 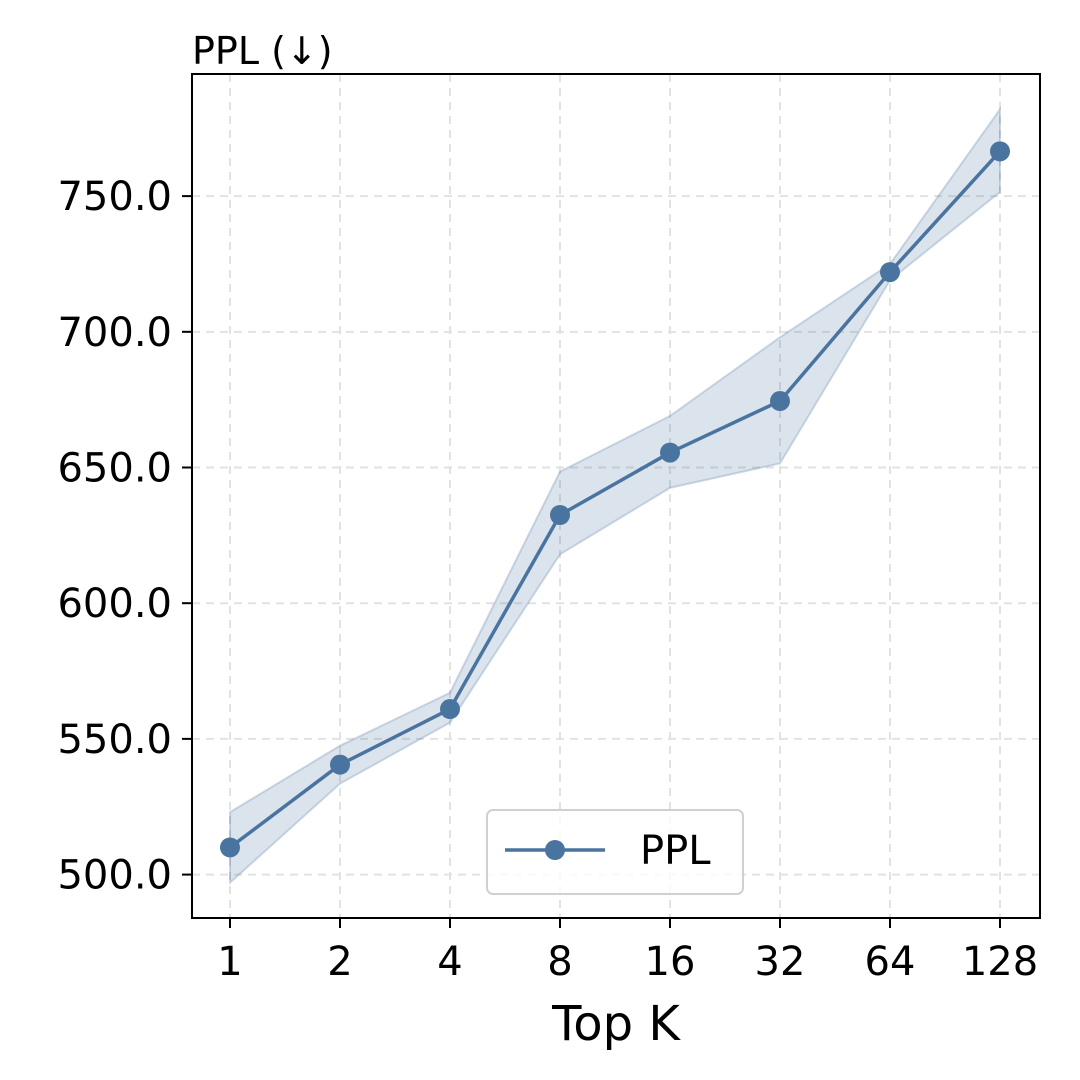 What do you see at coordinates (114, 469) in the screenshot?
I see `y-tick-label: 650.0` at bounding box center [114, 469].